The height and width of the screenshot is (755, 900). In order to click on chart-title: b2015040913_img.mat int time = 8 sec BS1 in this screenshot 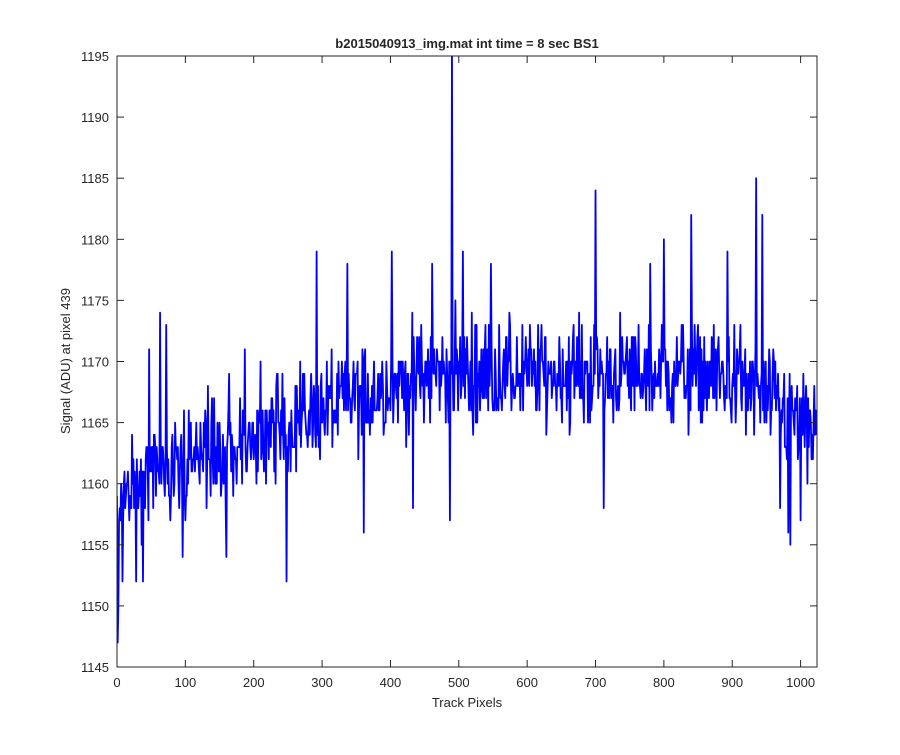, I will do `click(466, 43)`.